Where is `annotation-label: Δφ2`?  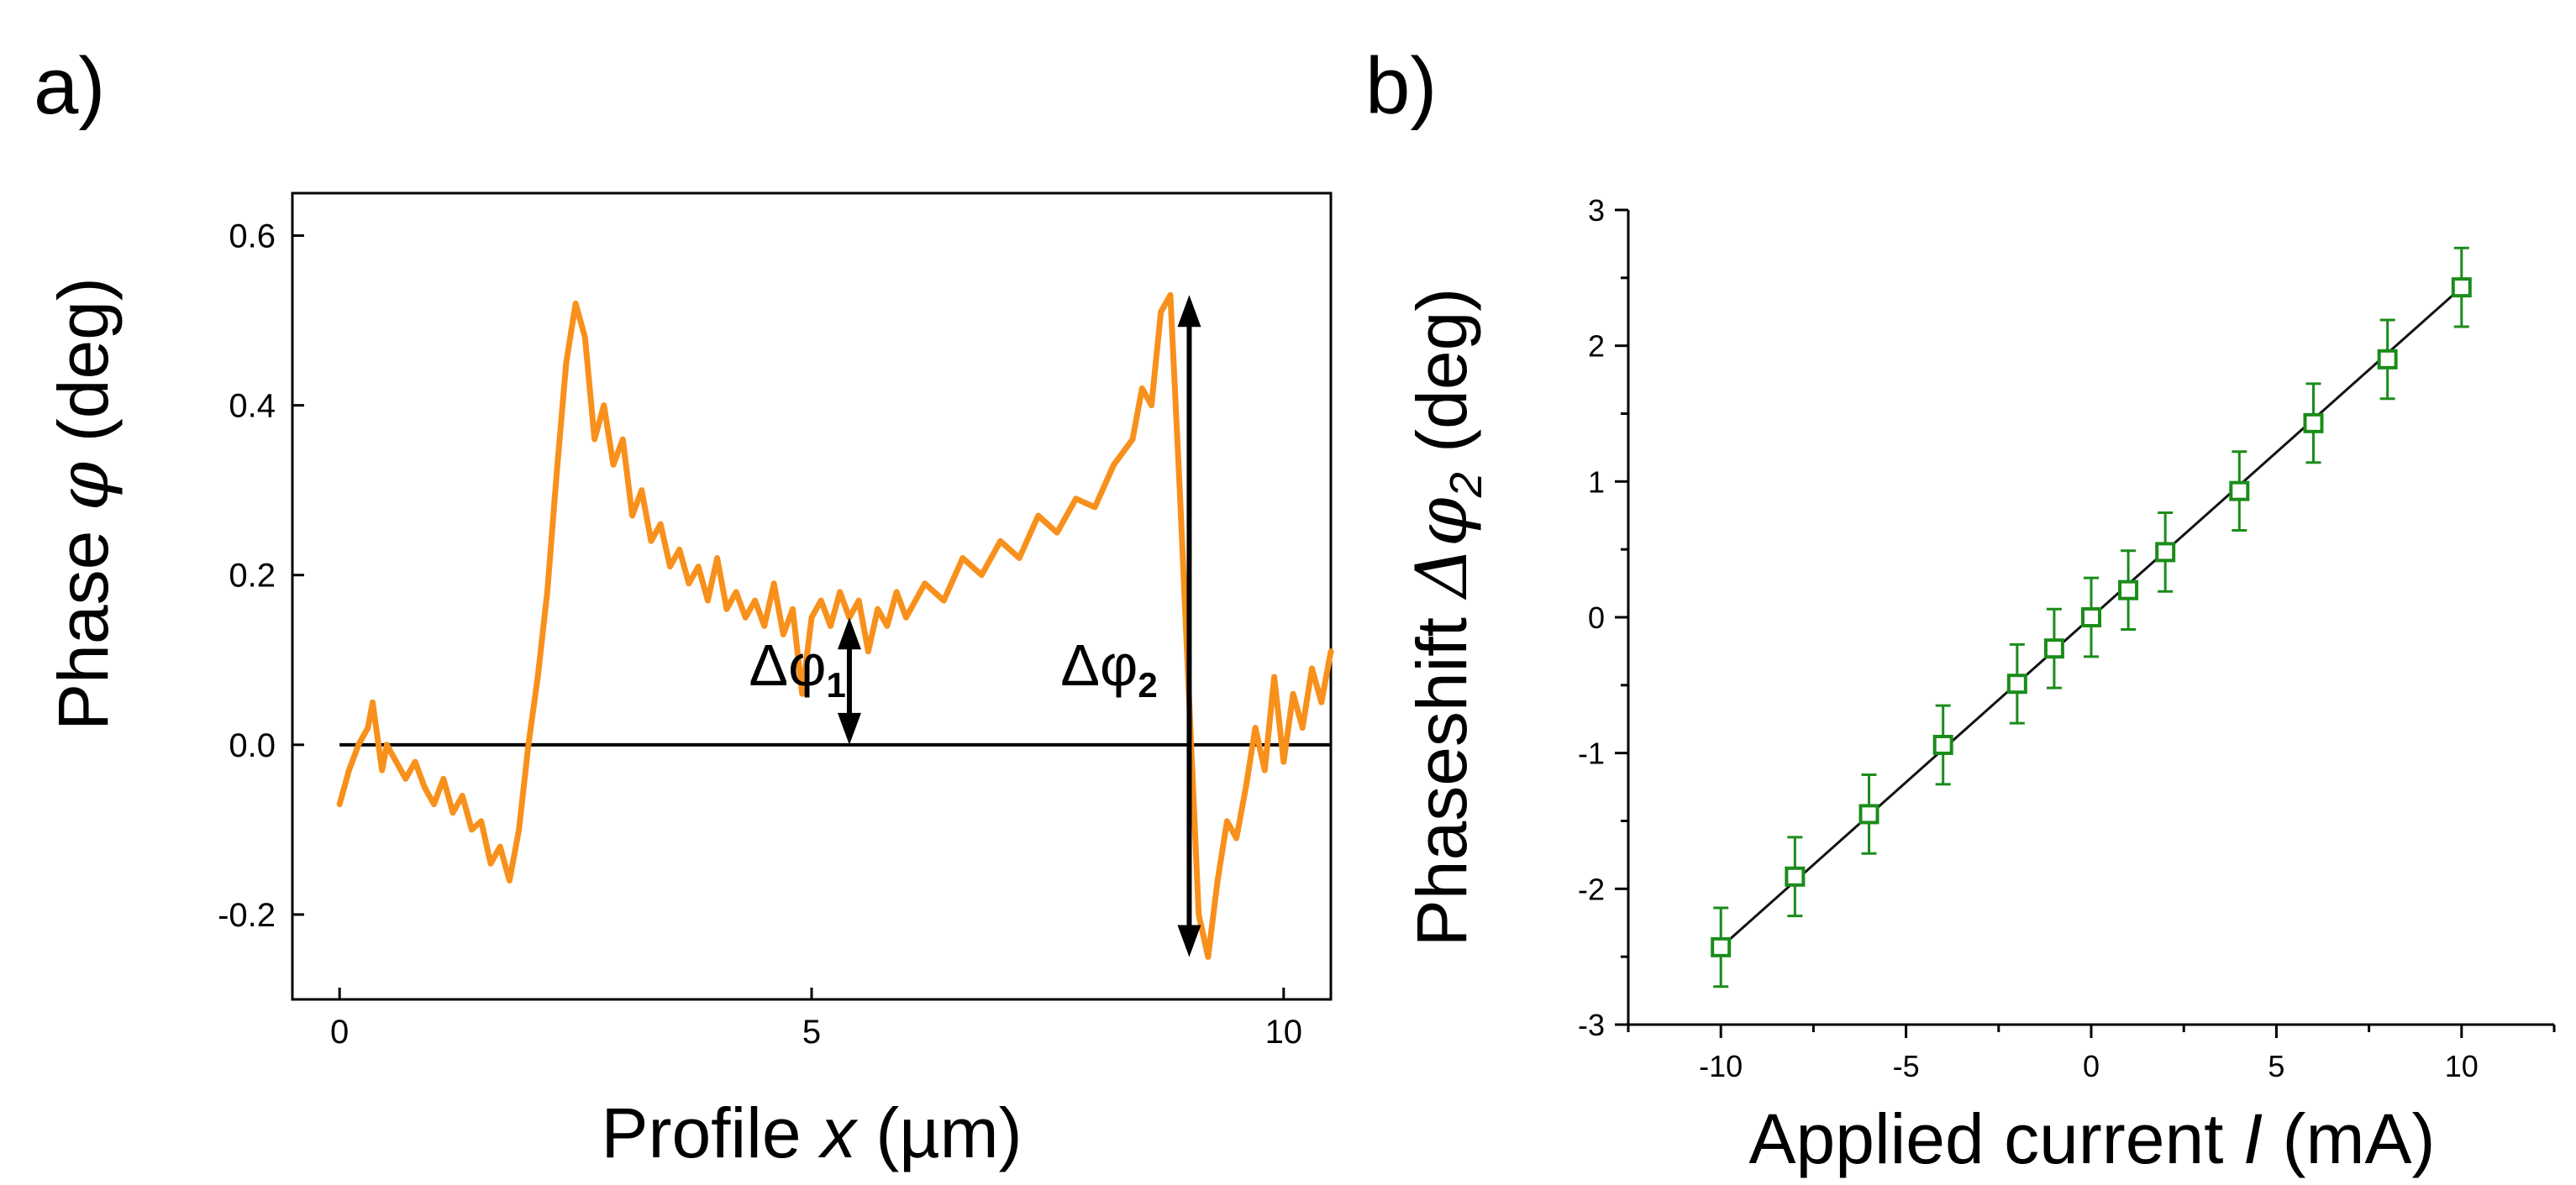
annotation-label: Δφ2 is located at coordinates (1109, 668).